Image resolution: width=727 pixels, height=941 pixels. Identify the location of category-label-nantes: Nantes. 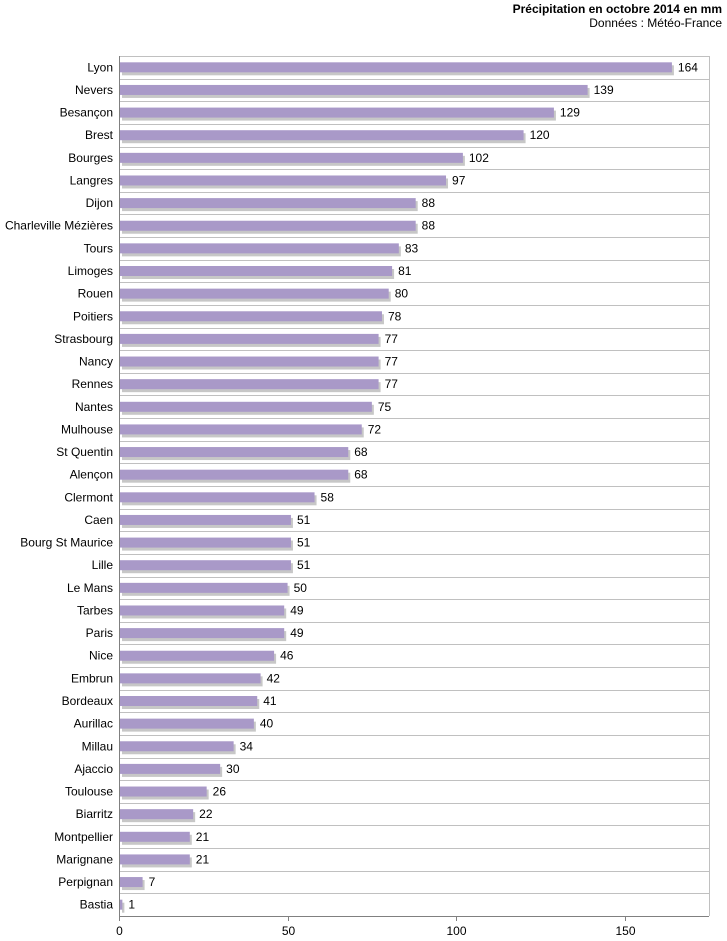
(94, 407).